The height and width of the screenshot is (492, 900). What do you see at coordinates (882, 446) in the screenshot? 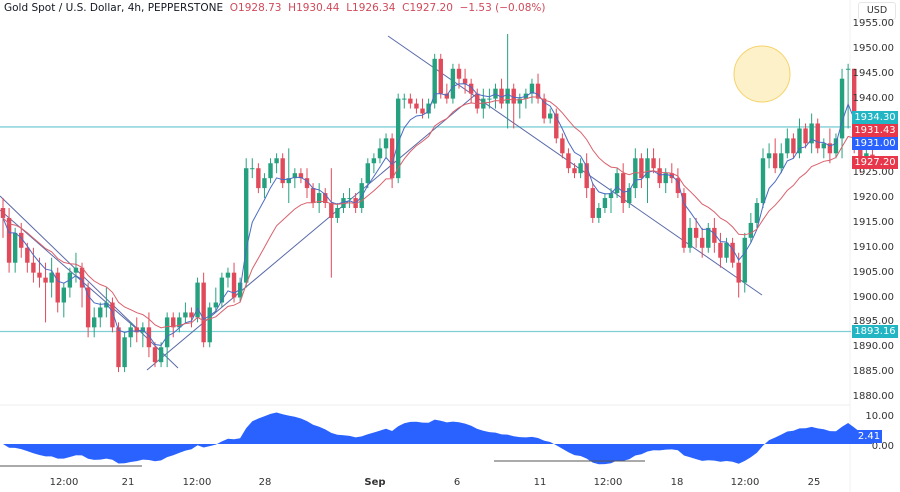
I see `oscillator-tick: 0.00` at bounding box center [882, 446].